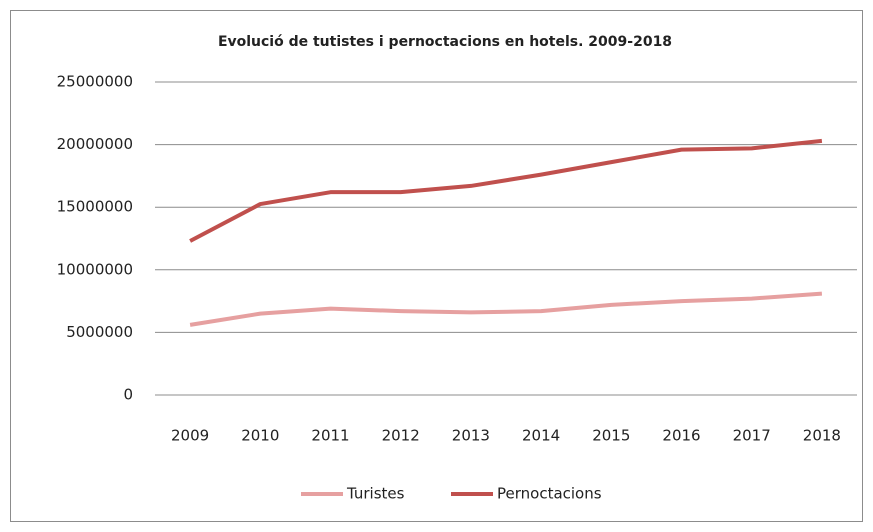 The image size is (873, 532). Describe the element at coordinates (190, 436) in the screenshot. I see `x-tick-label: 2009` at that location.